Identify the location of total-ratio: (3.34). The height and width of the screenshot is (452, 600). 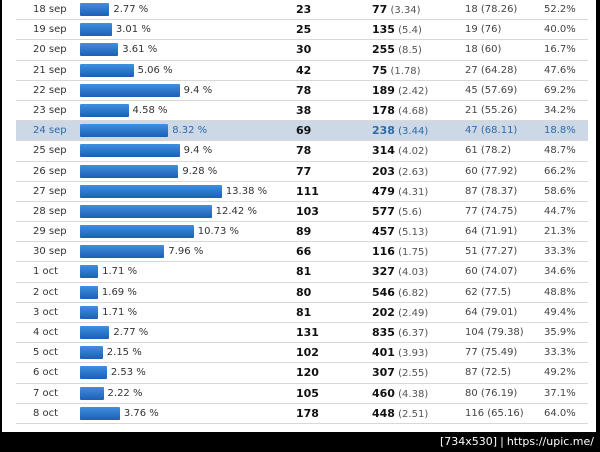
(405, 10).